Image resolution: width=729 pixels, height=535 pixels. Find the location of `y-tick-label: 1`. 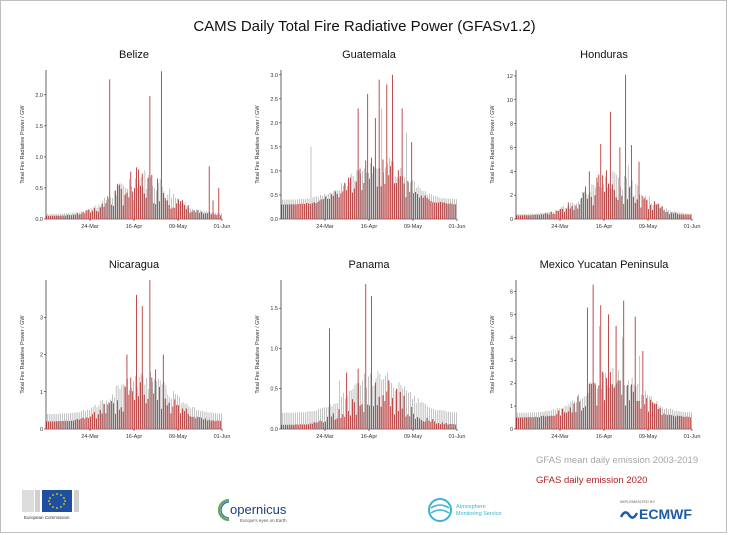

y-tick-label: 1 is located at coordinates (41, 393).